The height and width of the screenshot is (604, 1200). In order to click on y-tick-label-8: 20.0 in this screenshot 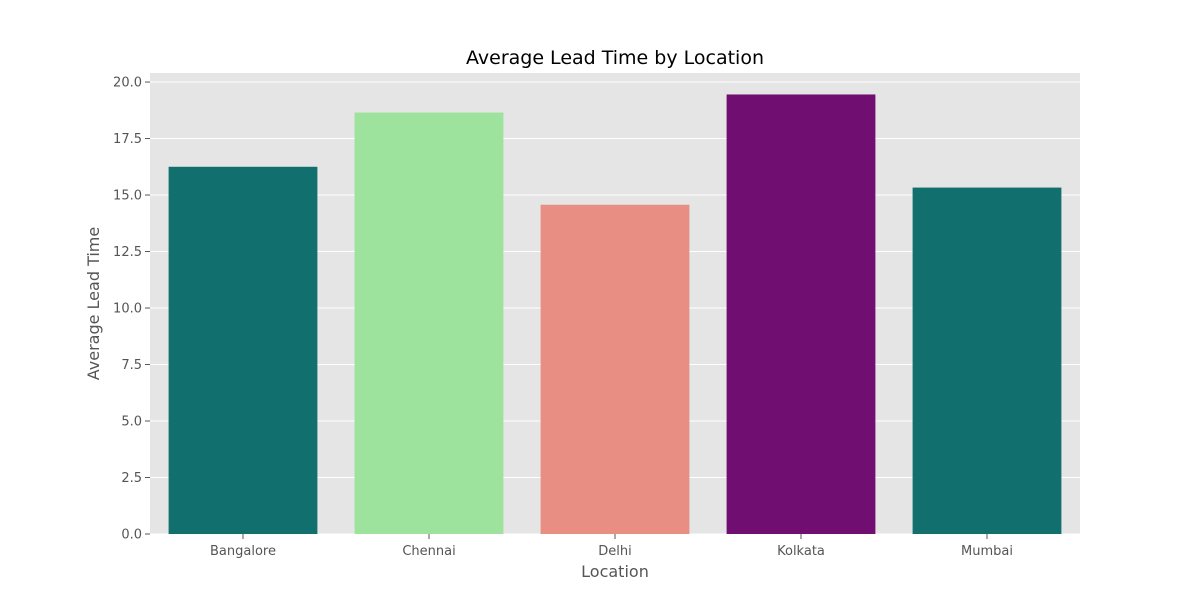, I will do `click(127, 83)`.